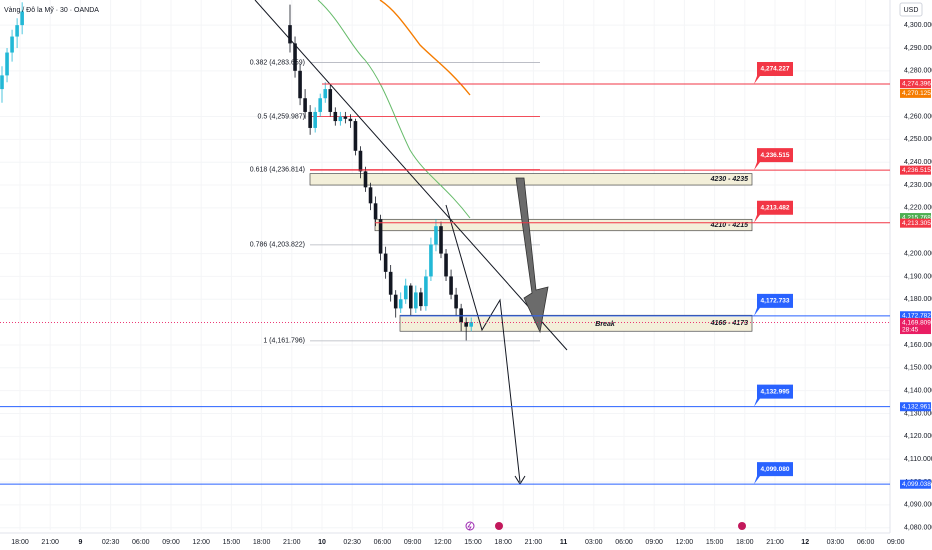 The height and width of the screenshot is (550, 932). I want to click on level-label: 4,132.995, so click(775, 391).